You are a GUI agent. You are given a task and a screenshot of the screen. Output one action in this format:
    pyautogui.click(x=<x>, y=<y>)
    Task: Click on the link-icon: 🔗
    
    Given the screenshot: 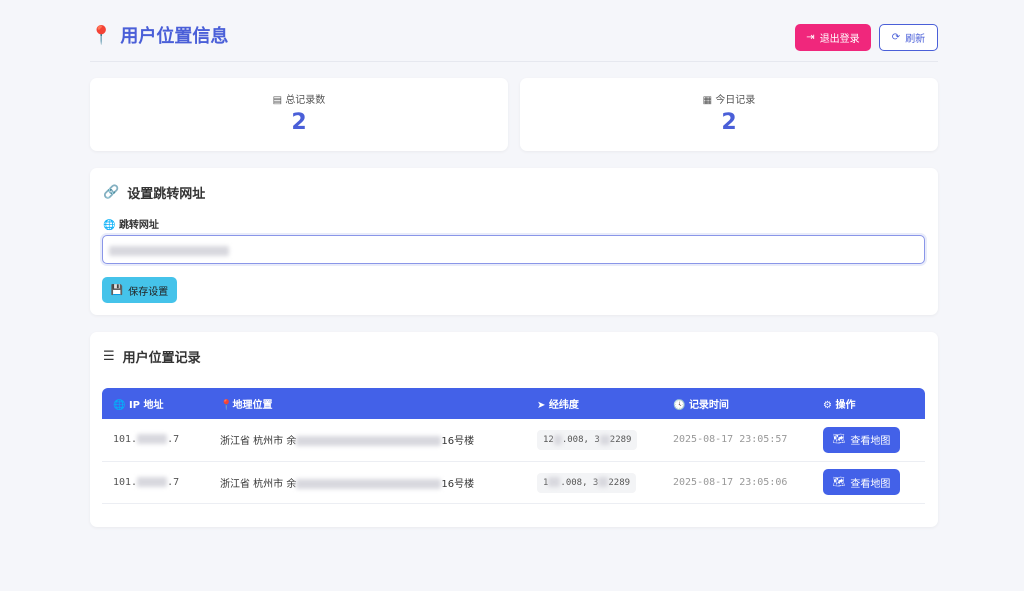 What is the action you would take?
    pyautogui.click(x=111, y=192)
    